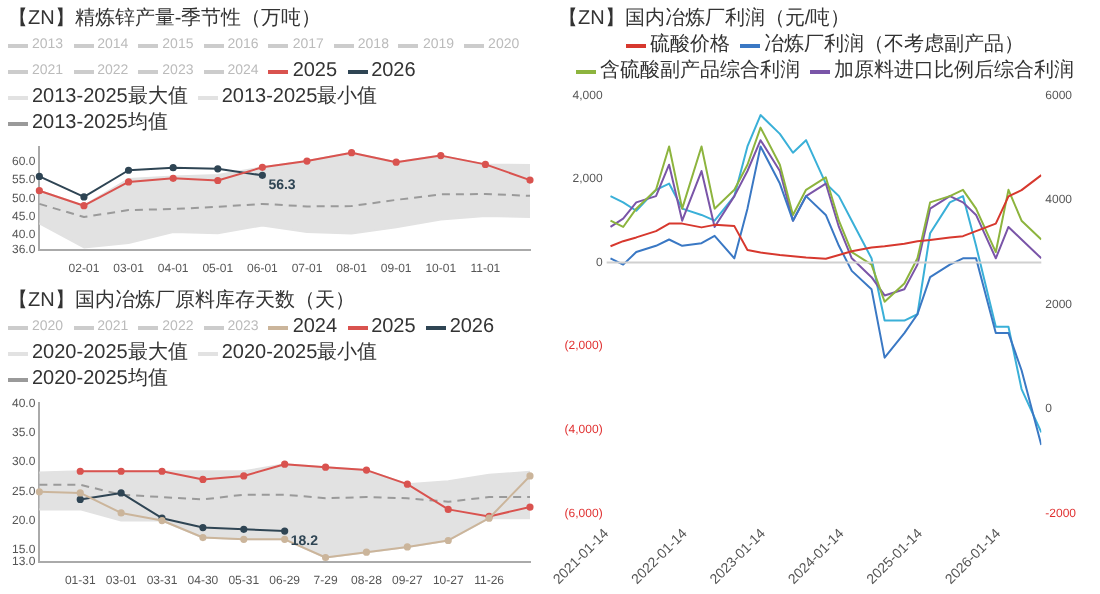  What do you see at coordinates (690, 46) in the screenshot?
I see `legend-label: 硫酸价格` at bounding box center [690, 46].